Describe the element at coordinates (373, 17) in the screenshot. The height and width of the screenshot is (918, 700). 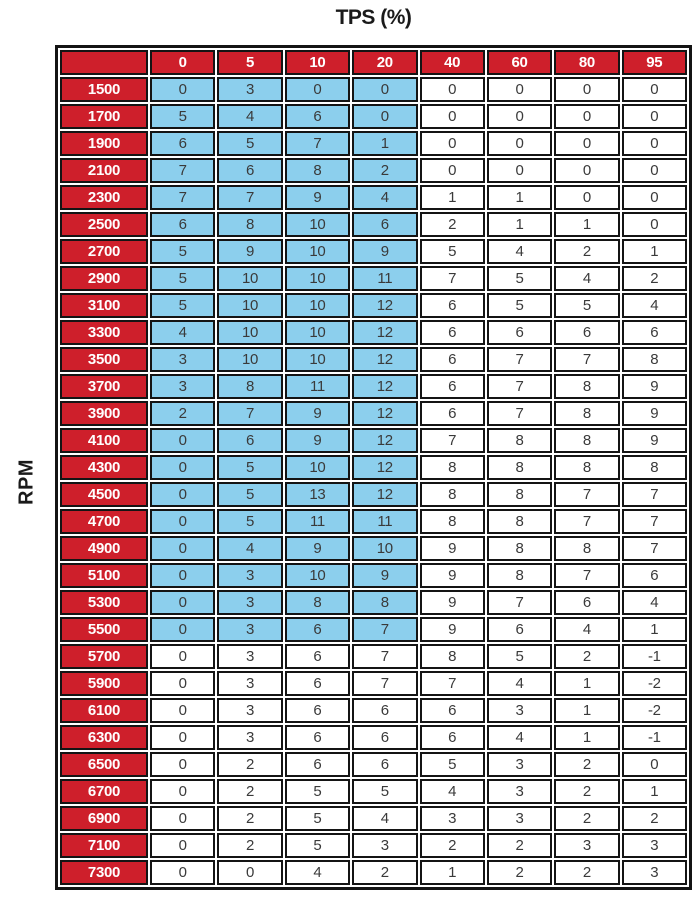
I see `table-title: TPS (%)` at that location.